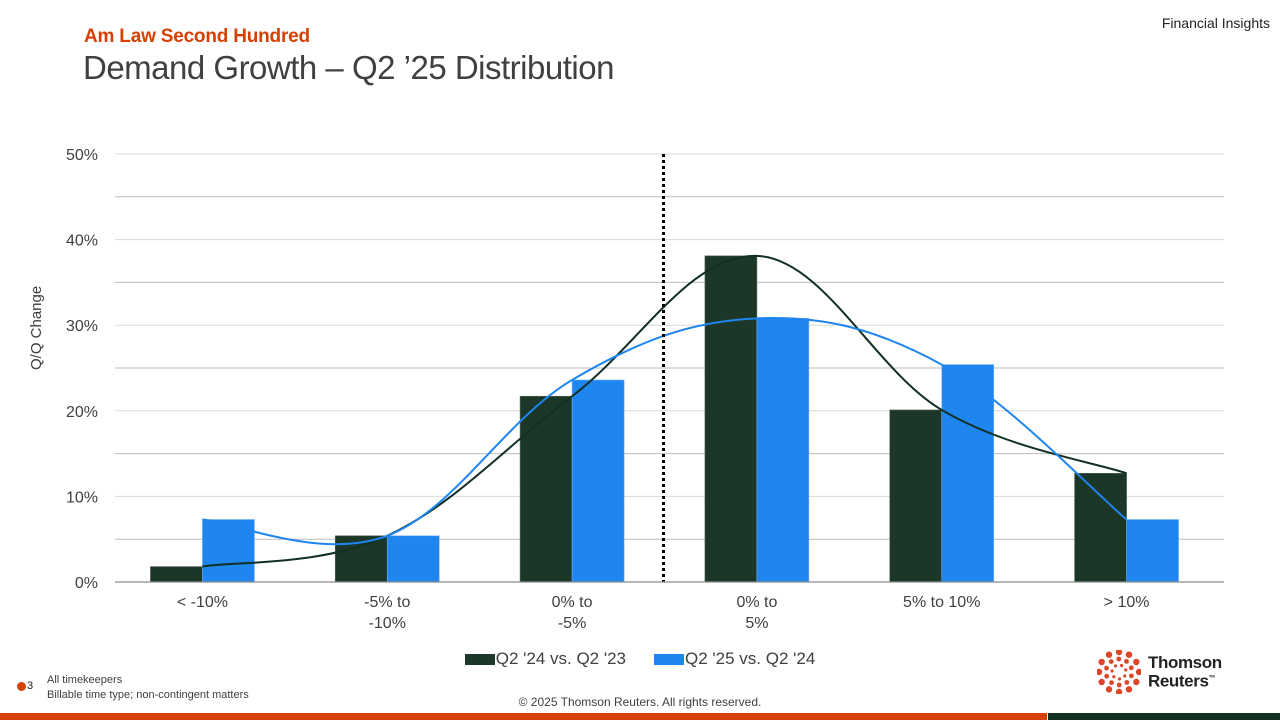 The width and height of the screenshot is (1280, 720). I want to click on y-tick-label: 10%, so click(82, 497).